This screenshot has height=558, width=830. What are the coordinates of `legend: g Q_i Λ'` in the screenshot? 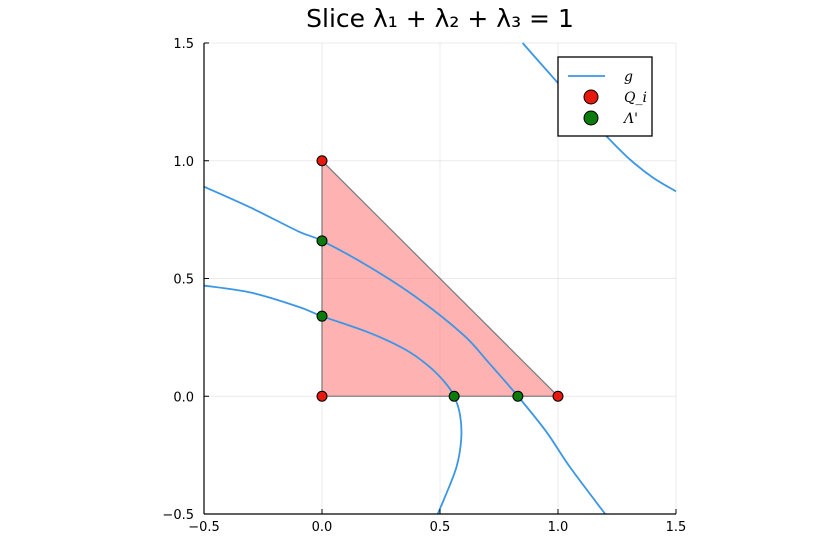 It's located at (605, 96).